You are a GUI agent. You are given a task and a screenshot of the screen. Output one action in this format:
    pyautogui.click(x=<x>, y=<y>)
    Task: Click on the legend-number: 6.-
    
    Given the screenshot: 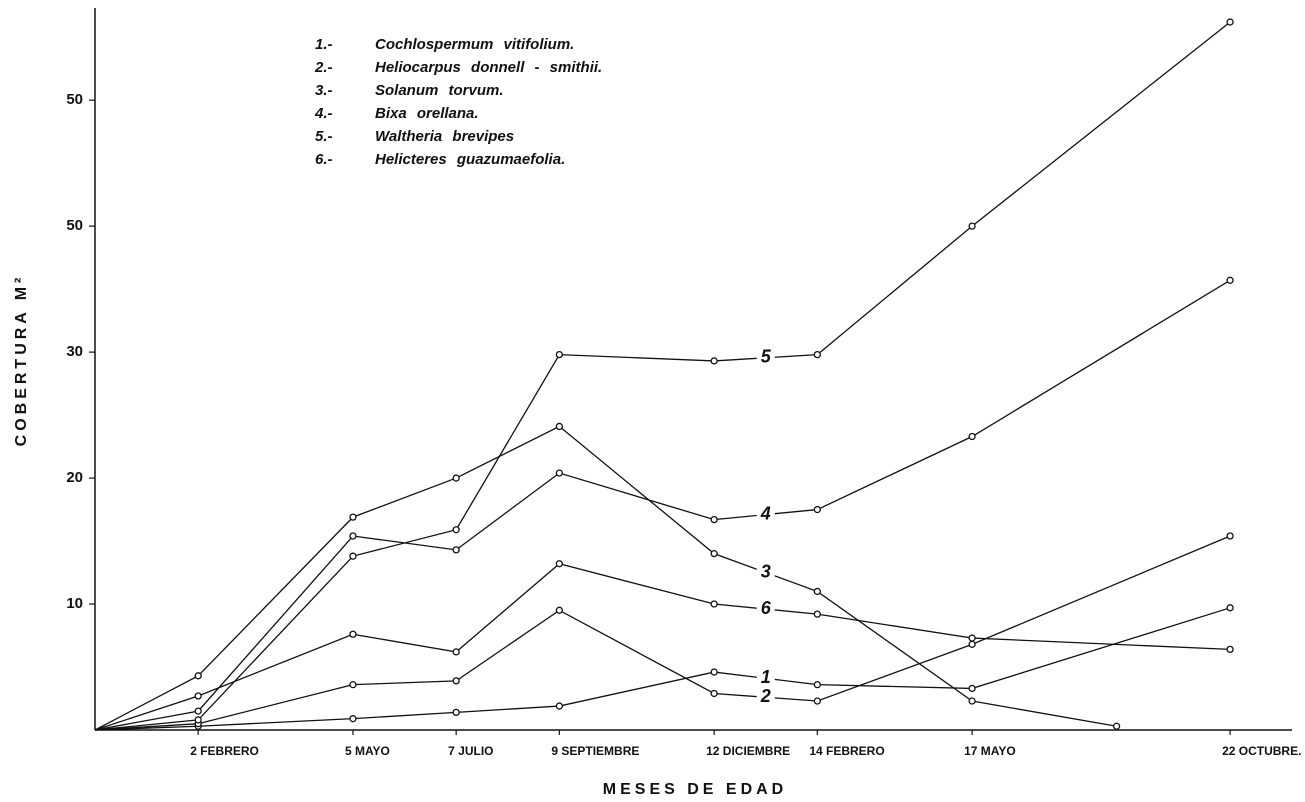 What is the action you would take?
    pyautogui.click(x=324, y=159)
    